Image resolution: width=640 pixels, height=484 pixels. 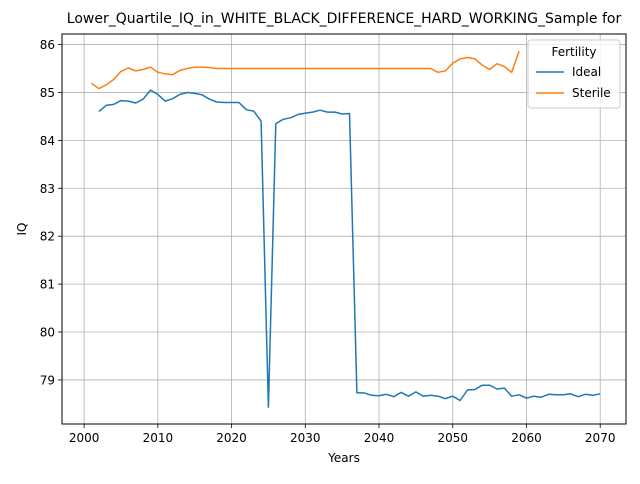 I want to click on y-tick-label: 85, so click(x=47, y=93).